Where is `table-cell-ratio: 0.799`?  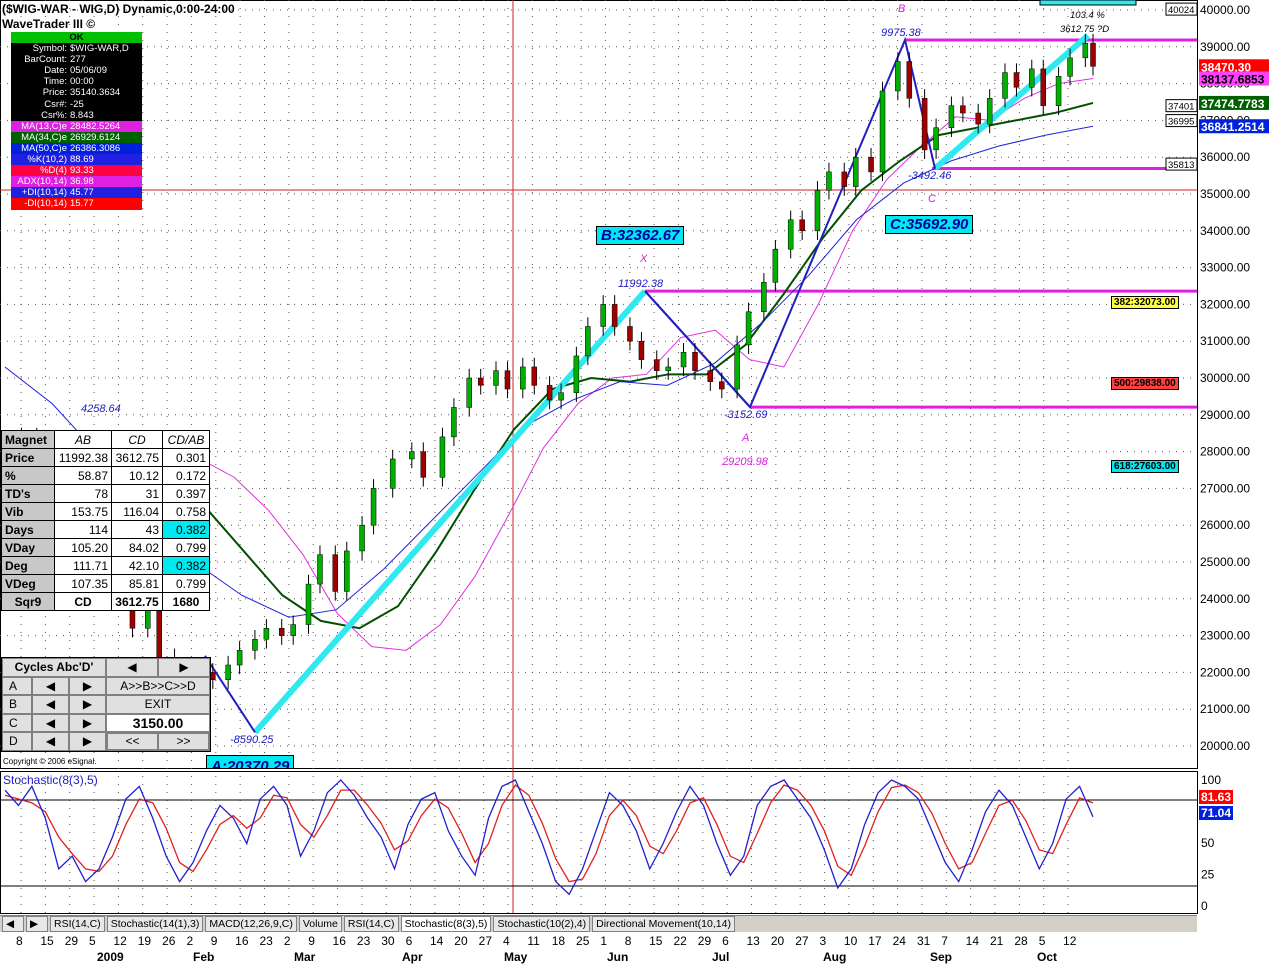 table-cell-ratio: 0.799 is located at coordinates (186, 583).